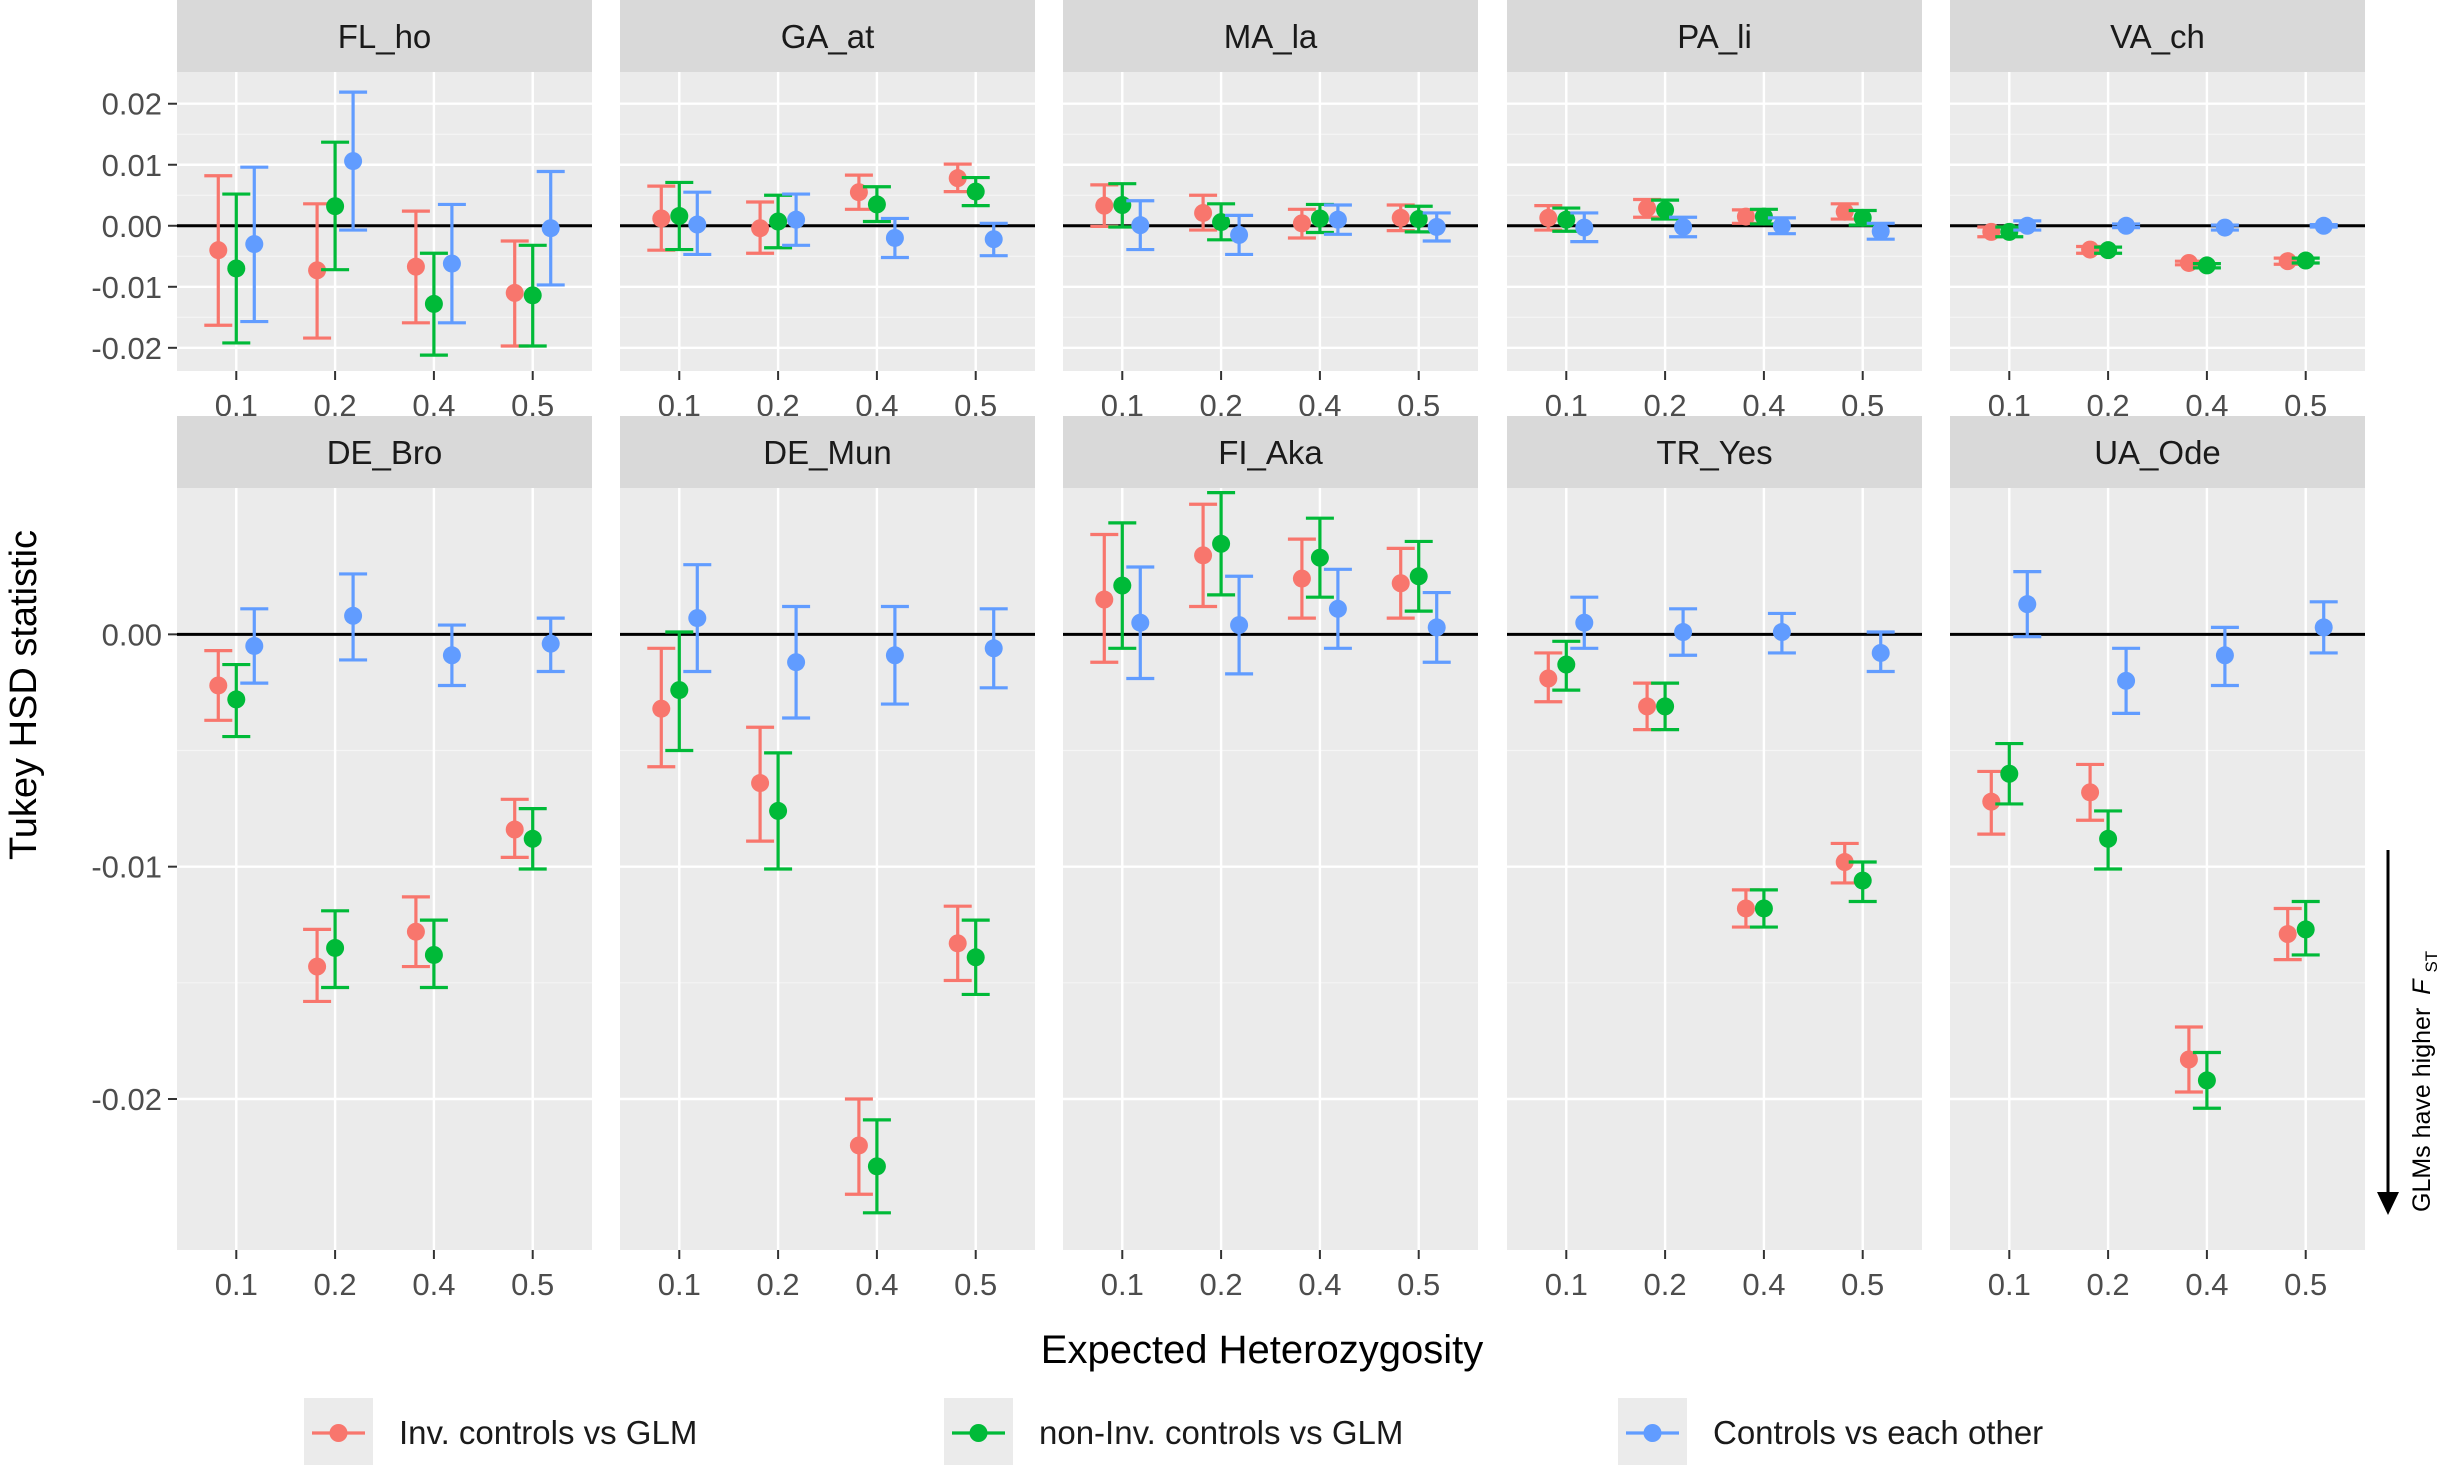  What do you see at coordinates (132, 104) in the screenshot?
I see `y-tick-label: 0.02` at bounding box center [132, 104].